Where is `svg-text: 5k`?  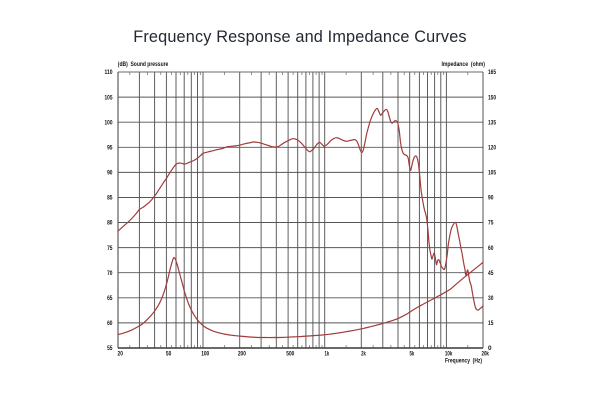 svg-text: 5k is located at coordinates (412, 353).